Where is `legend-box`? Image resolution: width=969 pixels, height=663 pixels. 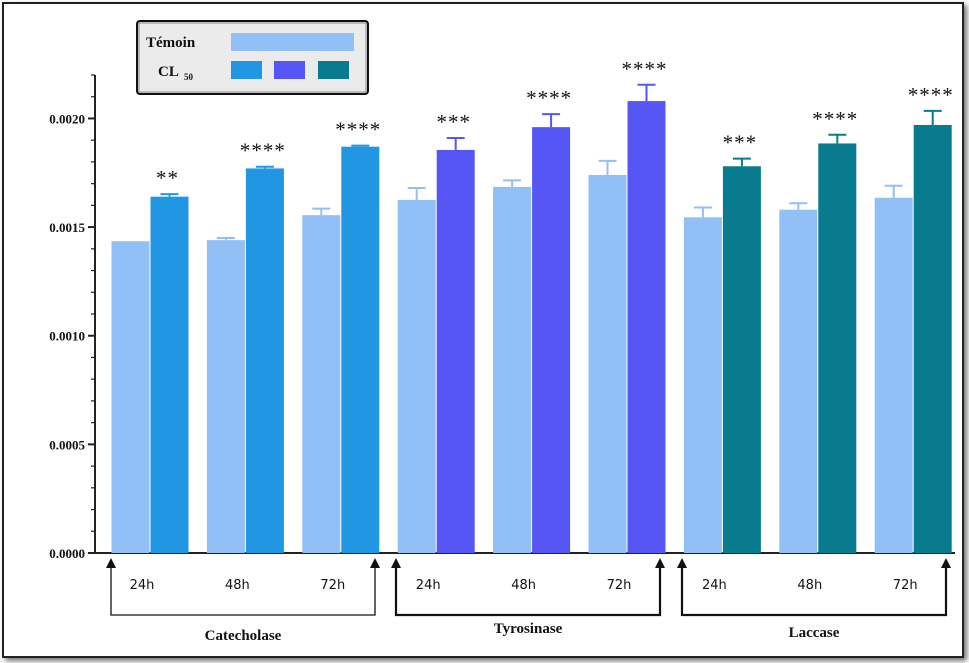 legend-box is located at coordinates (252, 57).